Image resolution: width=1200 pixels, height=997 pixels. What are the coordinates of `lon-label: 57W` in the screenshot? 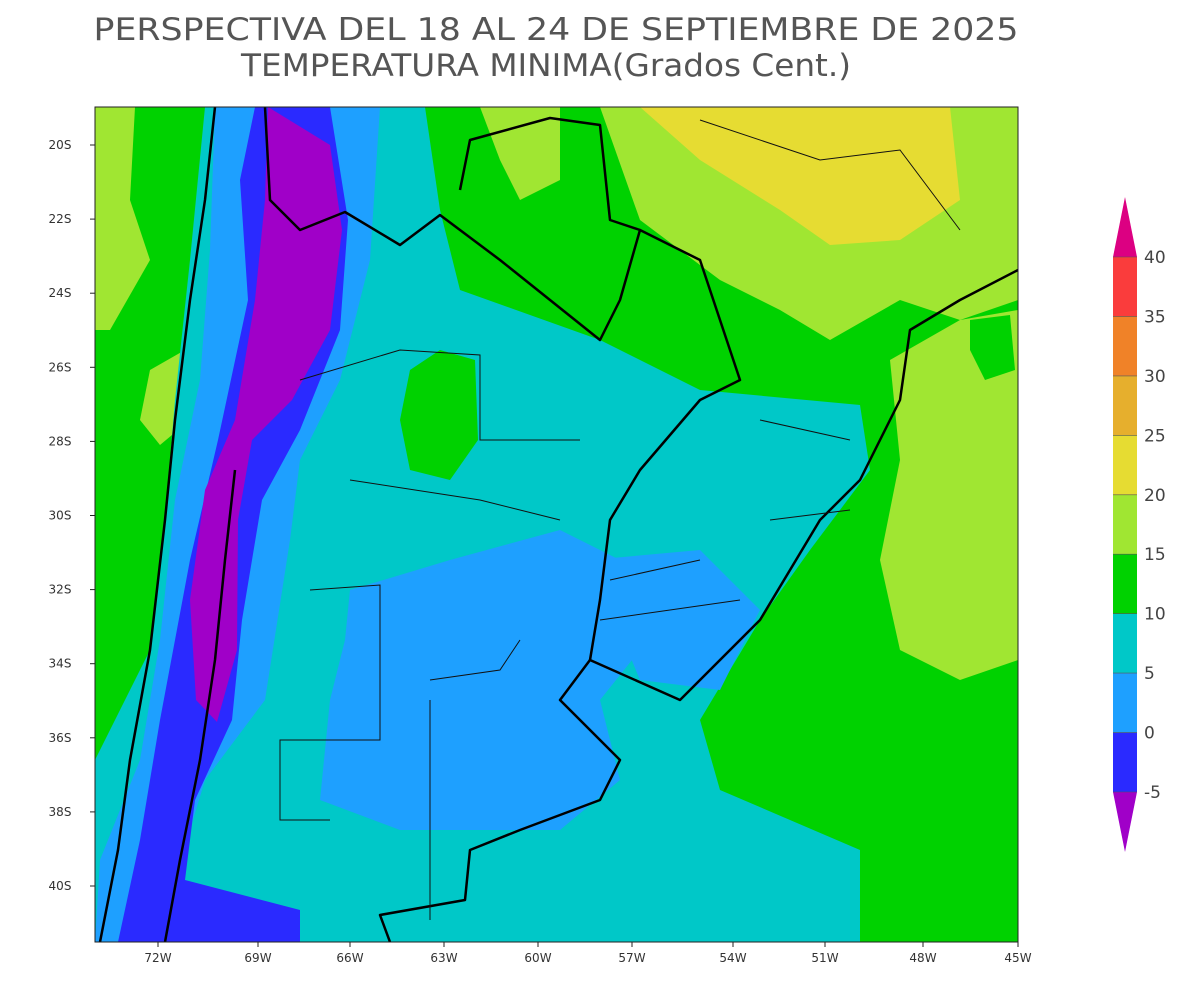 It's located at (631, 958).